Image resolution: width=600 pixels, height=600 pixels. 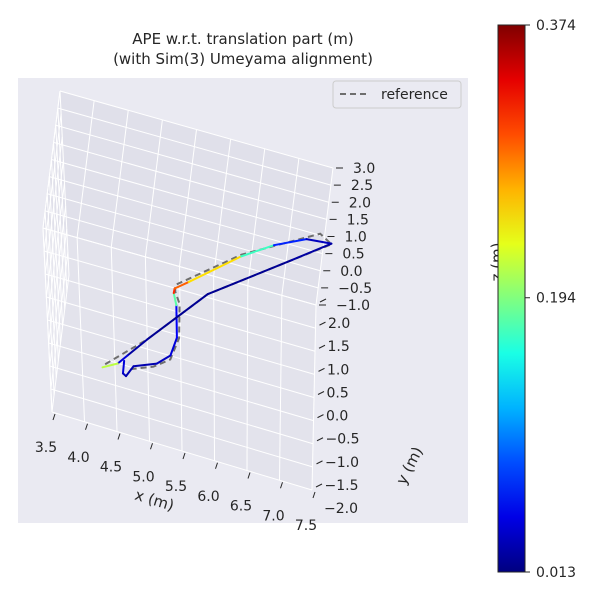 I want to click on colorbar-bar, so click(x=511, y=298).